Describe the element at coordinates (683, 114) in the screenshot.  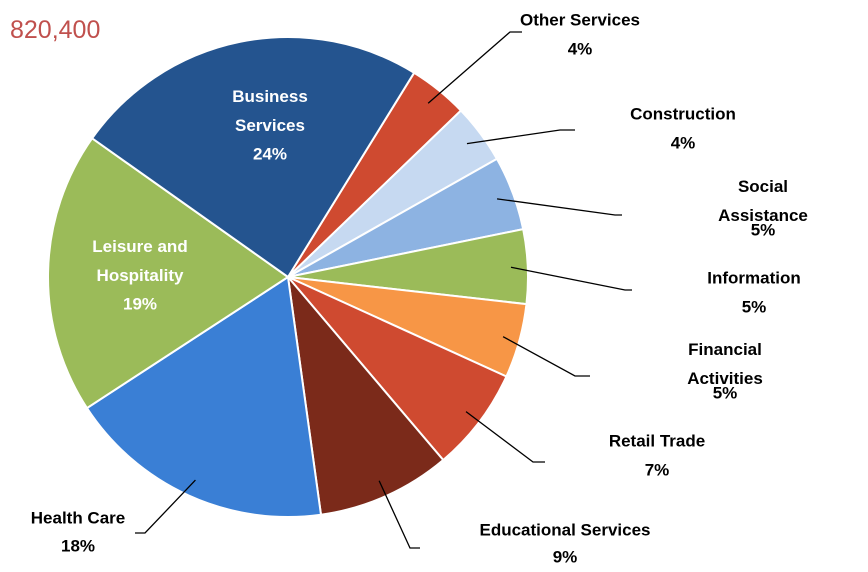
I see `slice-label: Construction` at that location.